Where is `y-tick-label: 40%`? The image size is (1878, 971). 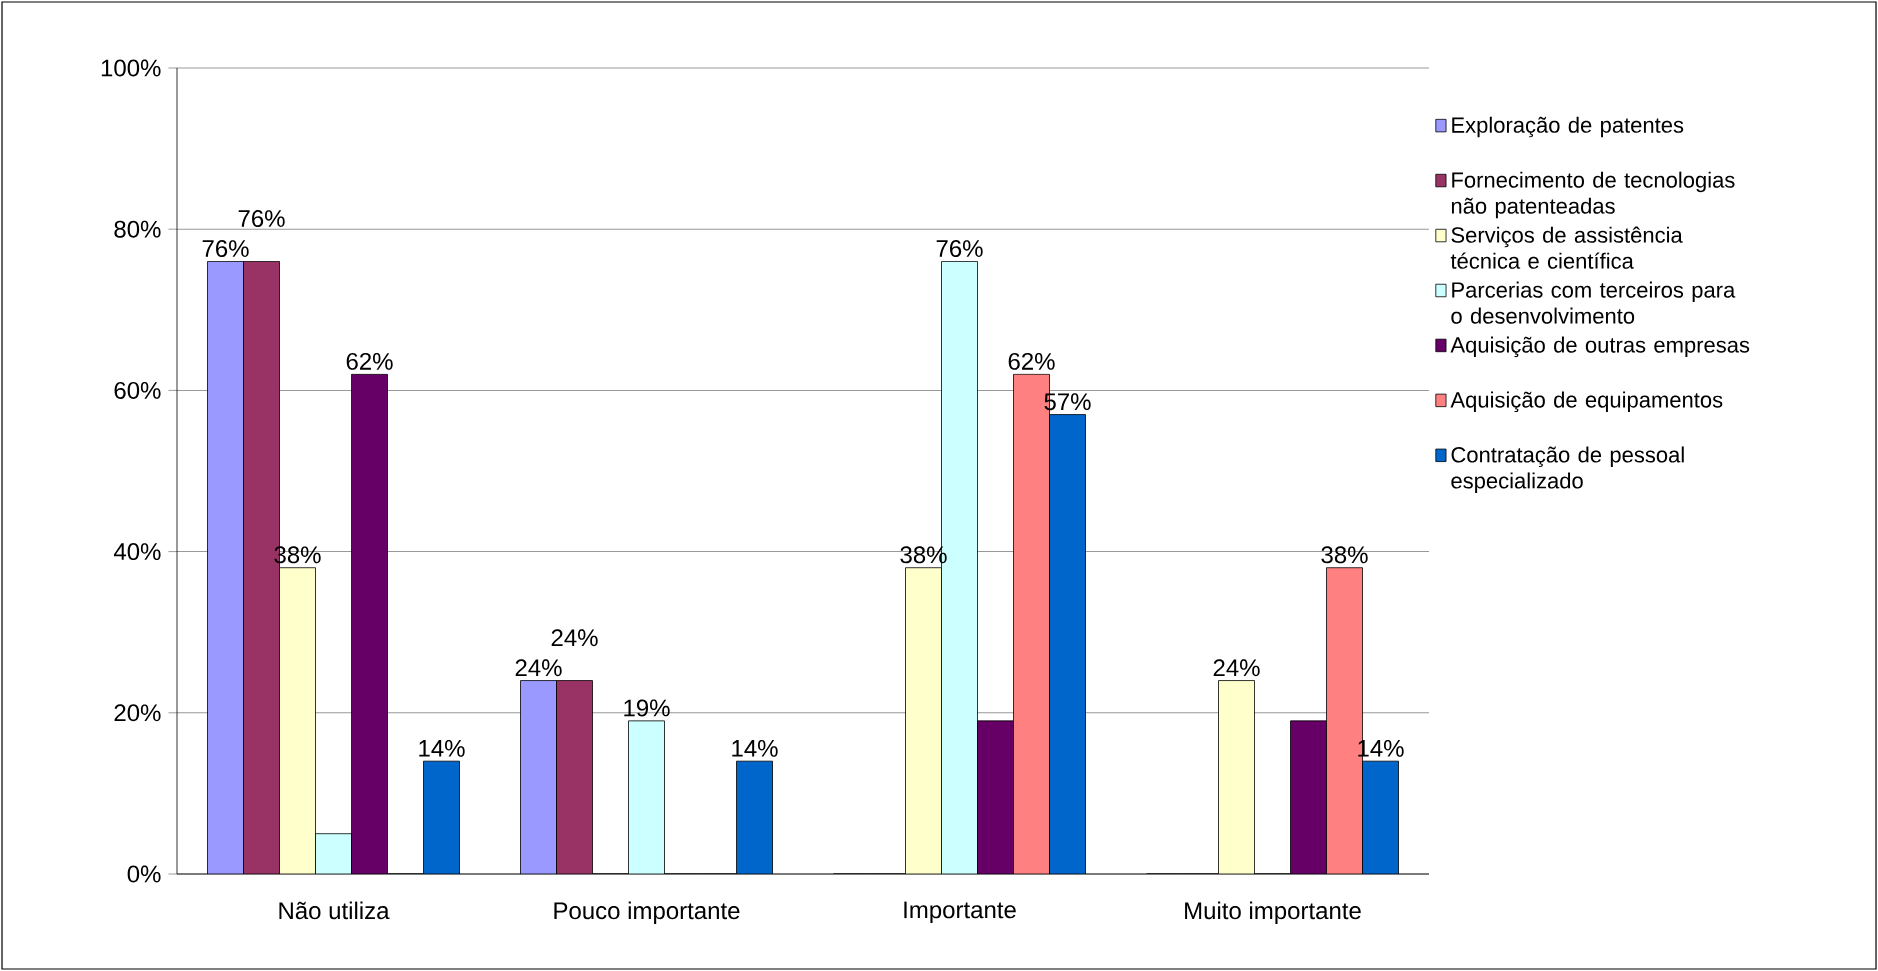 y-tick-label: 40% is located at coordinates (137, 552).